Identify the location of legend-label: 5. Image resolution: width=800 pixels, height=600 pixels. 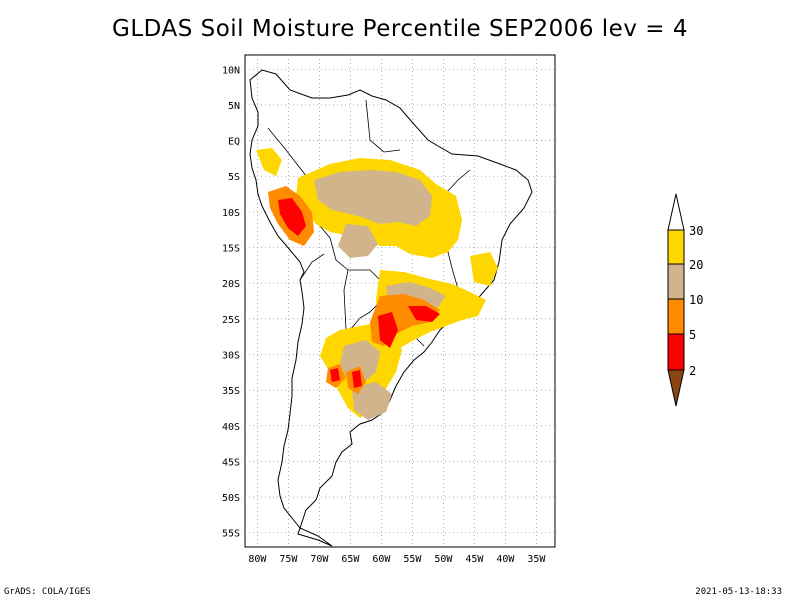
(692, 335).